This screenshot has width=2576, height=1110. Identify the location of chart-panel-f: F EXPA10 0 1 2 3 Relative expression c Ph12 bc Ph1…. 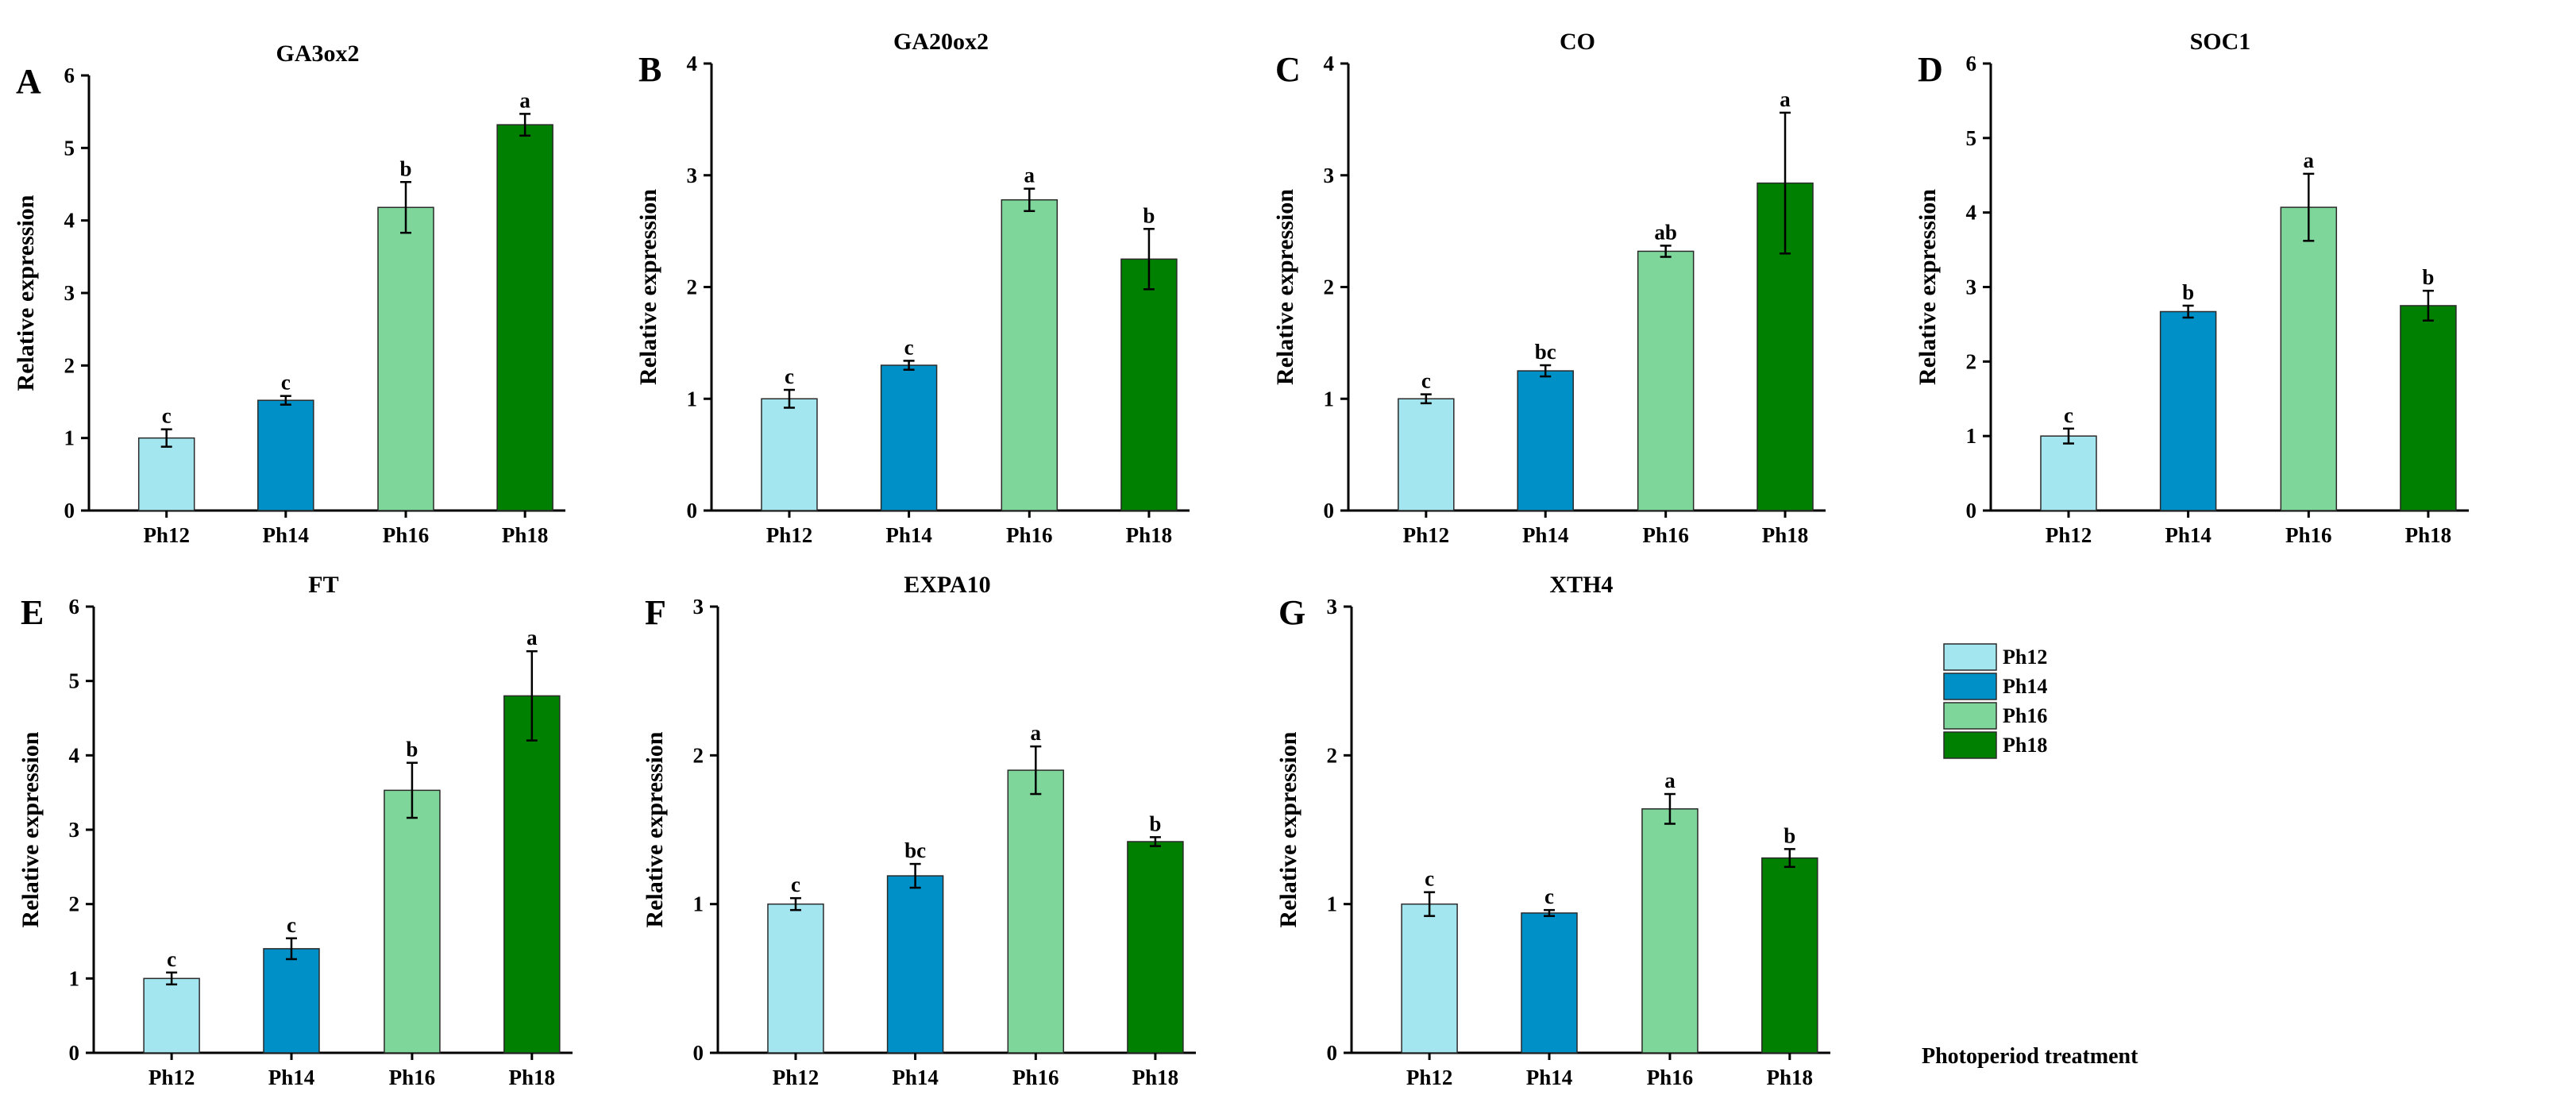
(919, 830).